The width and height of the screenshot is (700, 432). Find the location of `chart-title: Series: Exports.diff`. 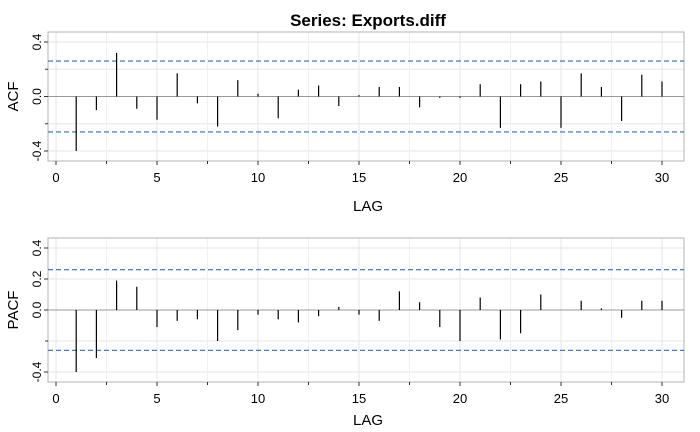

chart-title: Series: Exports.diff is located at coordinates (368, 20).